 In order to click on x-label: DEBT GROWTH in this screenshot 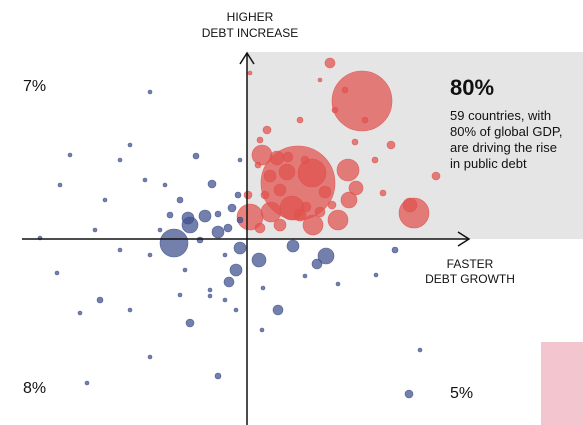, I will do `click(470, 279)`.